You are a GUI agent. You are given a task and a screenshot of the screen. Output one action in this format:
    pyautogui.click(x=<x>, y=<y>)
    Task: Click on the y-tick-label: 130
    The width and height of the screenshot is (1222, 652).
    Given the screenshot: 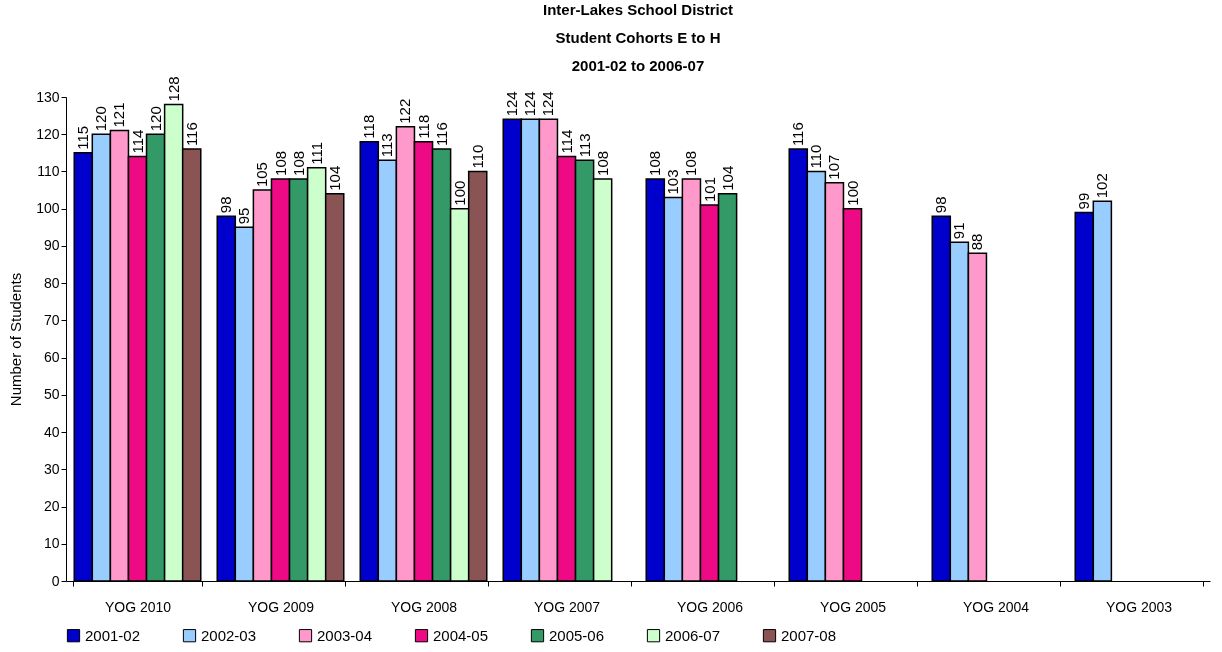 What is the action you would take?
    pyautogui.click(x=48, y=96)
    